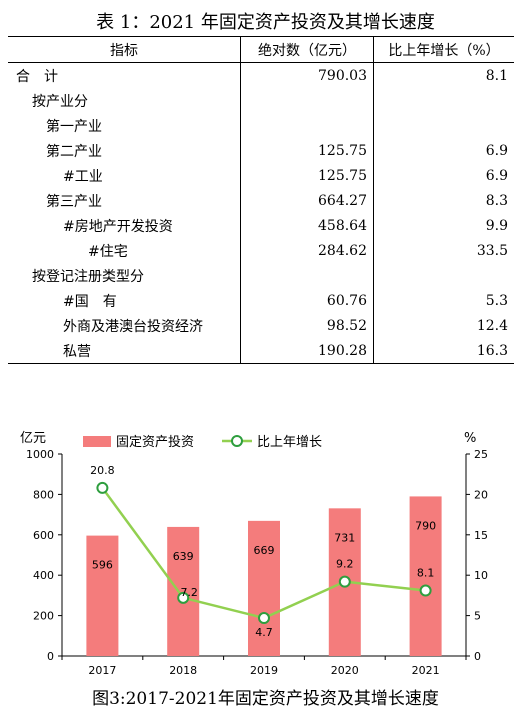 The width and height of the screenshot is (531, 714). What do you see at coordinates (74, 151) in the screenshot?
I see `row-indicator-name: 第二产业` at bounding box center [74, 151].